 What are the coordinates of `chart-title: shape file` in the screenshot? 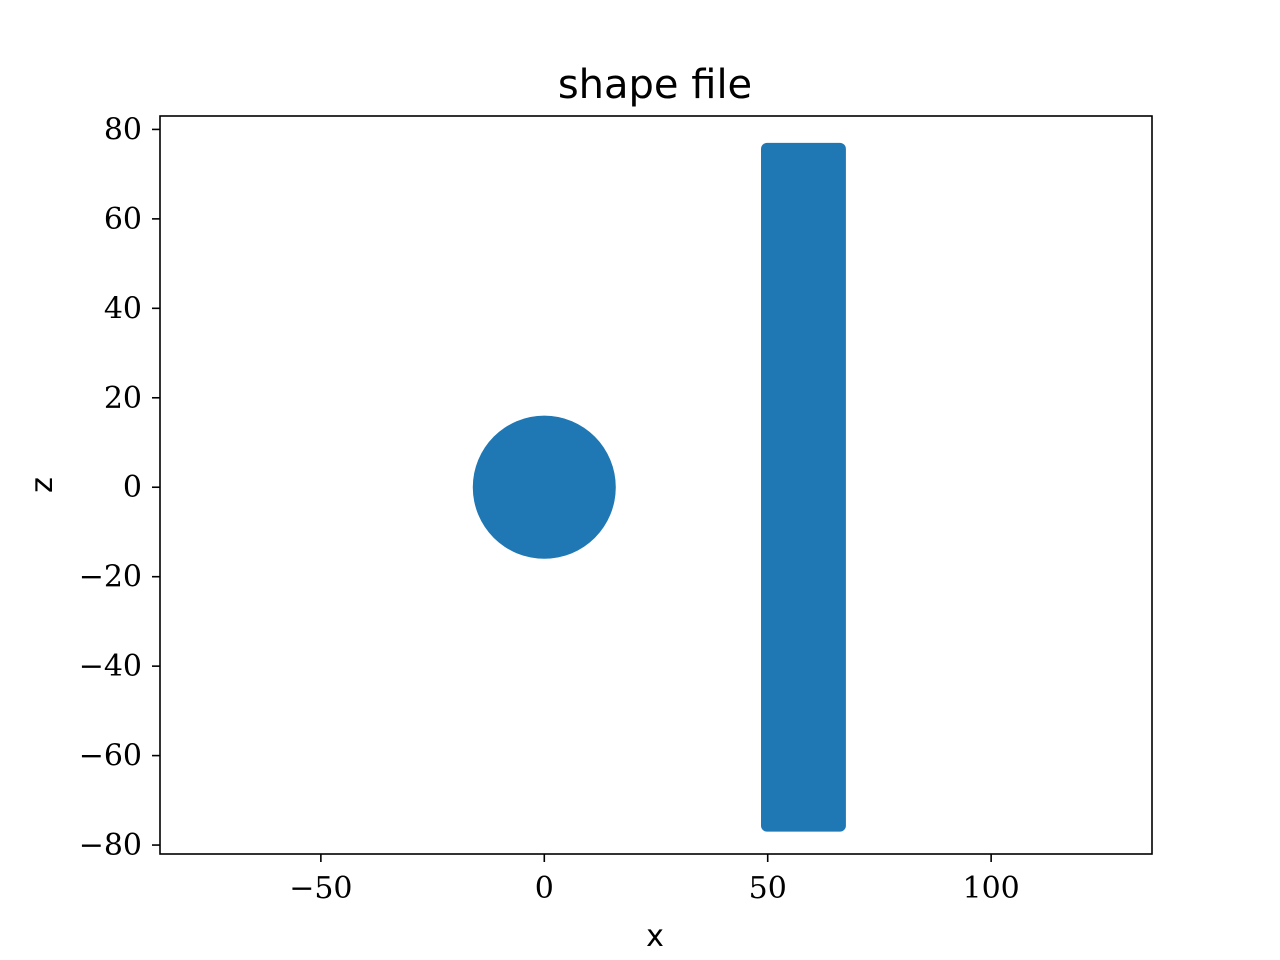 It's located at (655, 85).